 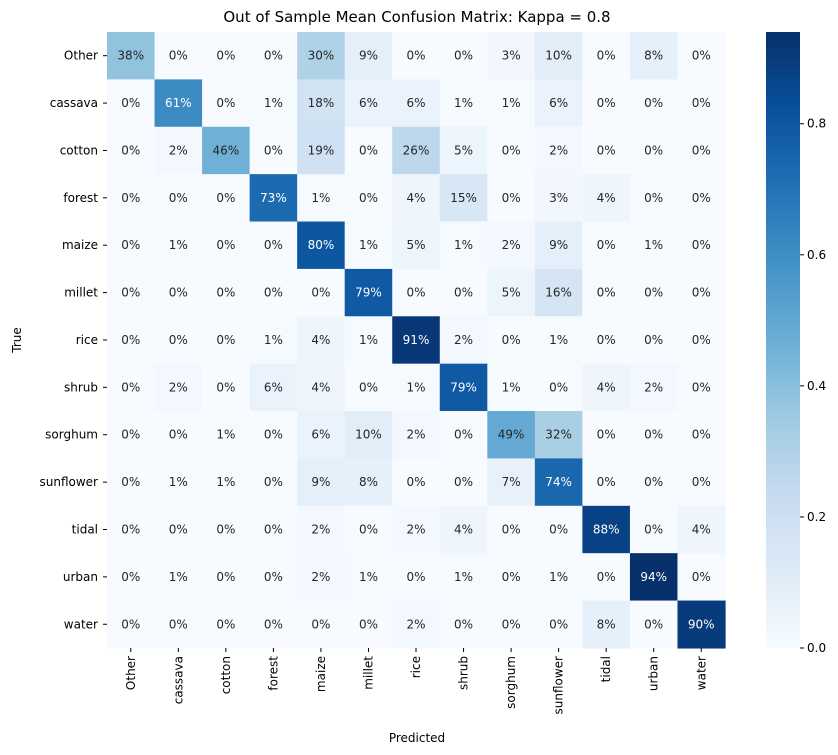 I want to click on cell-value-label: 19%, so click(x=321, y=150).